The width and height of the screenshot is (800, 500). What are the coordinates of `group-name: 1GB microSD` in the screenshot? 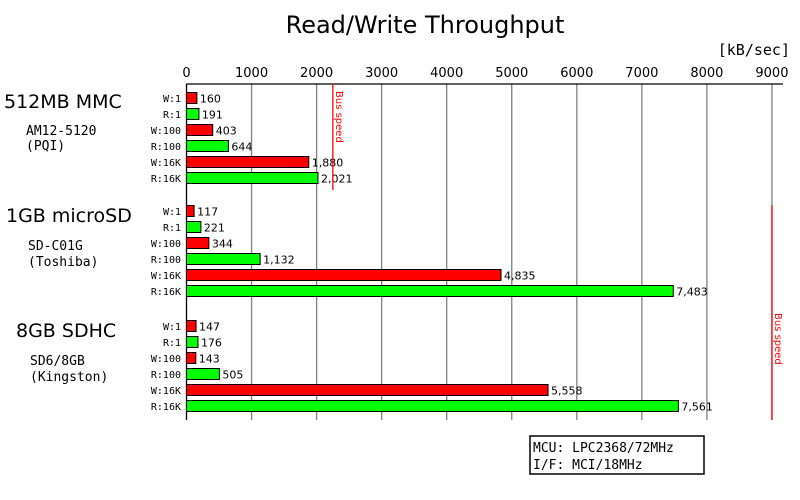 It's located at (69, 216).